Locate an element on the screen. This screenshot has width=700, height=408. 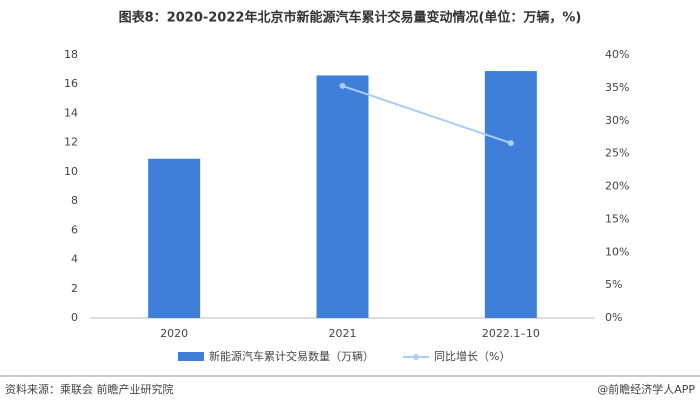
y2-tick-label: 5% is located at coordinates (613, 284).